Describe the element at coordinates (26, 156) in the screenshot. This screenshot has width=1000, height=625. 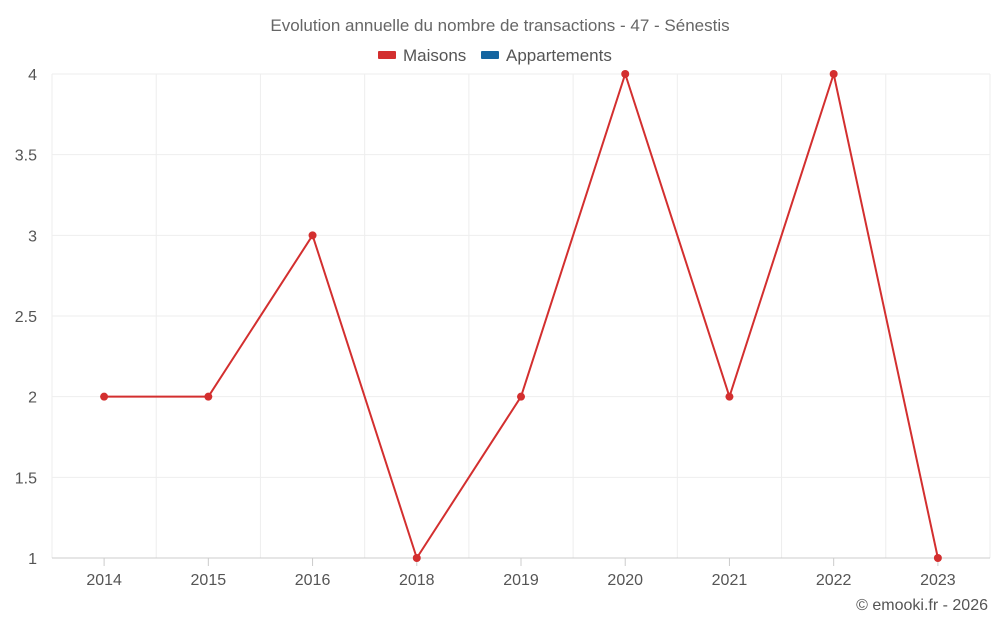
I see `y-tick-label: 3.5` at that location.